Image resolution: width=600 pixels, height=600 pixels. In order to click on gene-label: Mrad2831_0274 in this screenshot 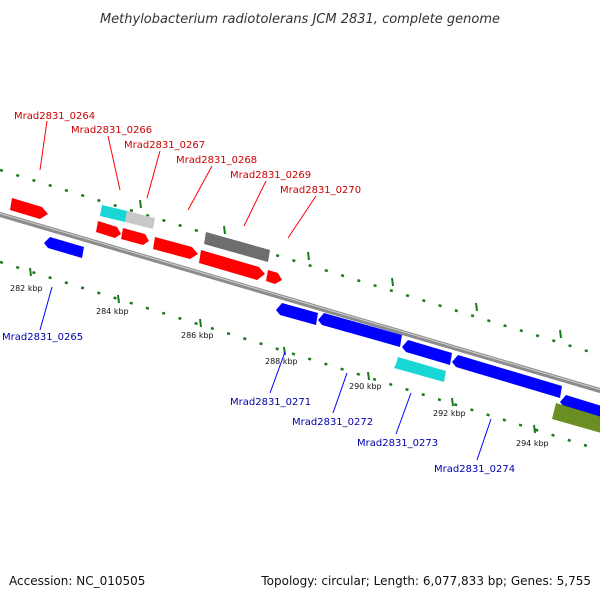, I will do `click(474, 469)`.